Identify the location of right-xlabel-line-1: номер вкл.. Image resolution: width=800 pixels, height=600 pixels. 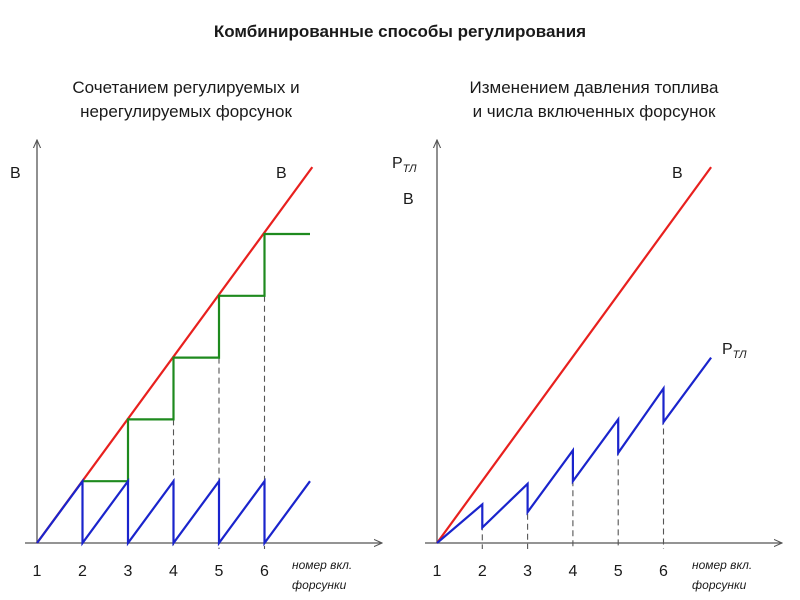
(722, 565).